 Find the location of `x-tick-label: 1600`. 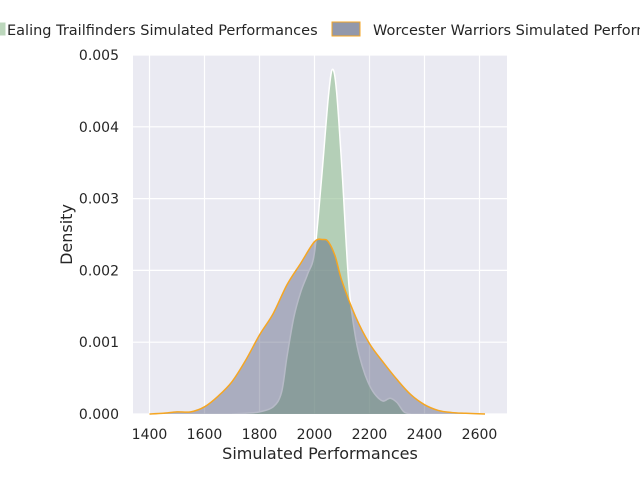

x-tick-label: 1600 is located at coordinates (205, 435).